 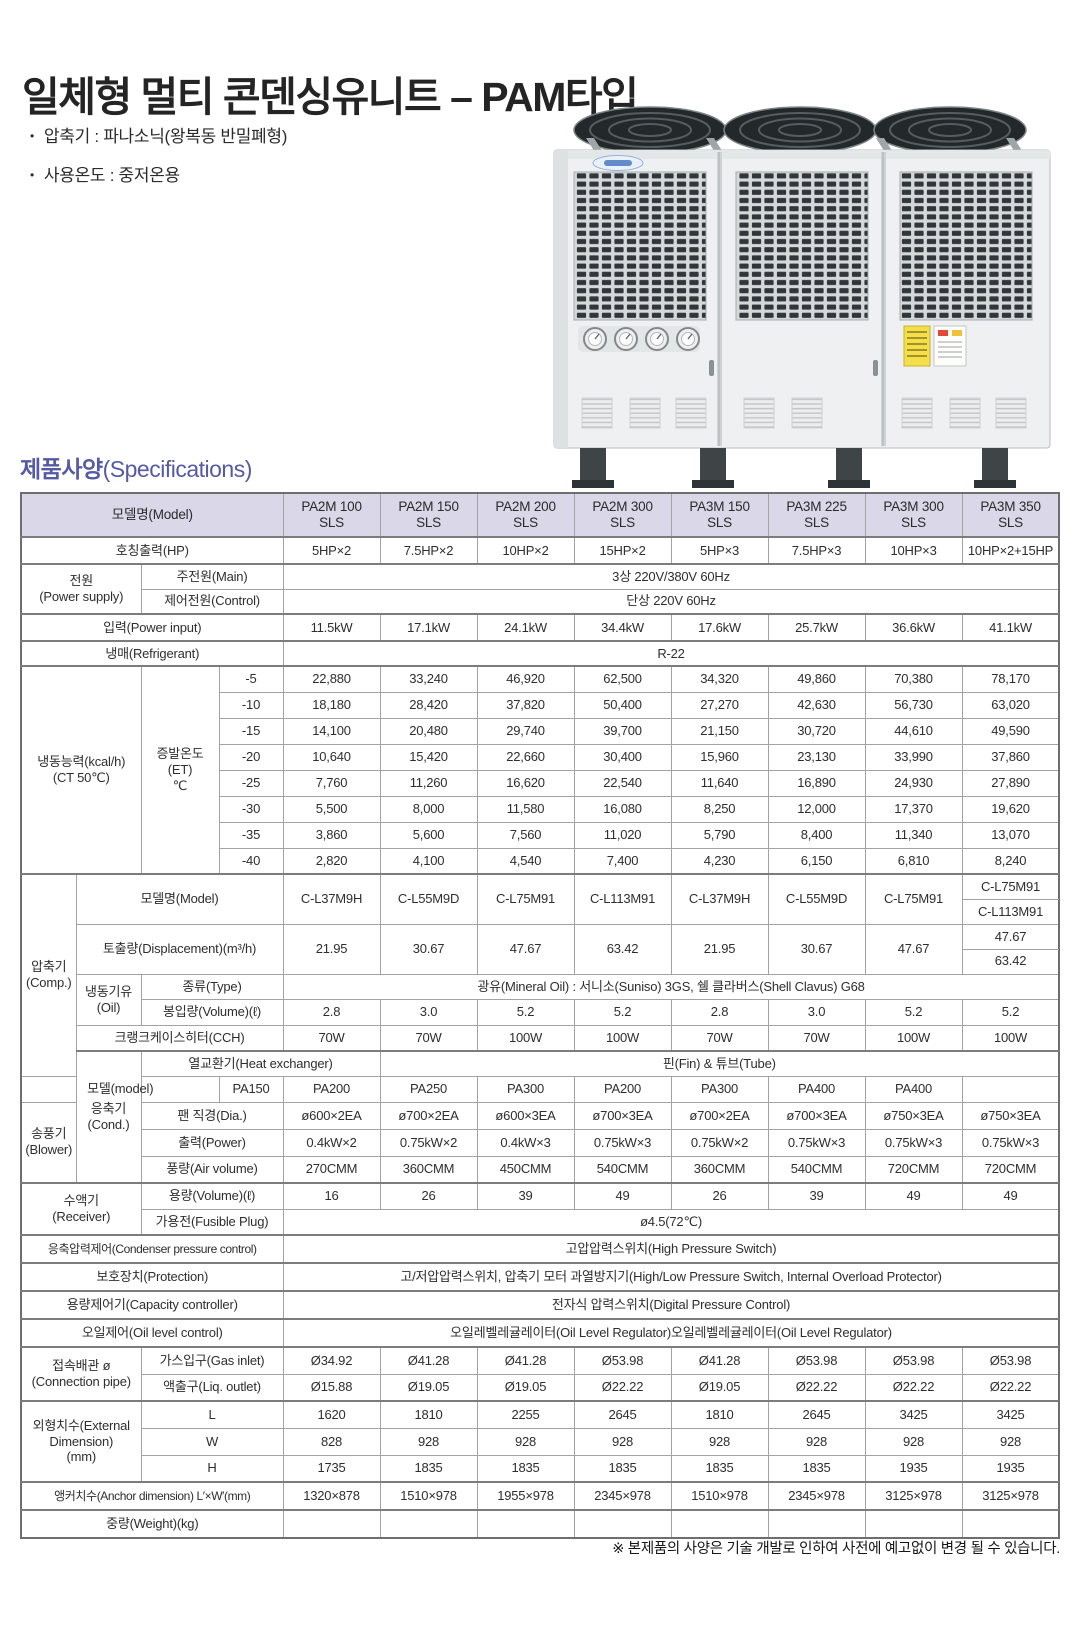 I want to click on spec-value: 27,270, so click(x=719, y=705).